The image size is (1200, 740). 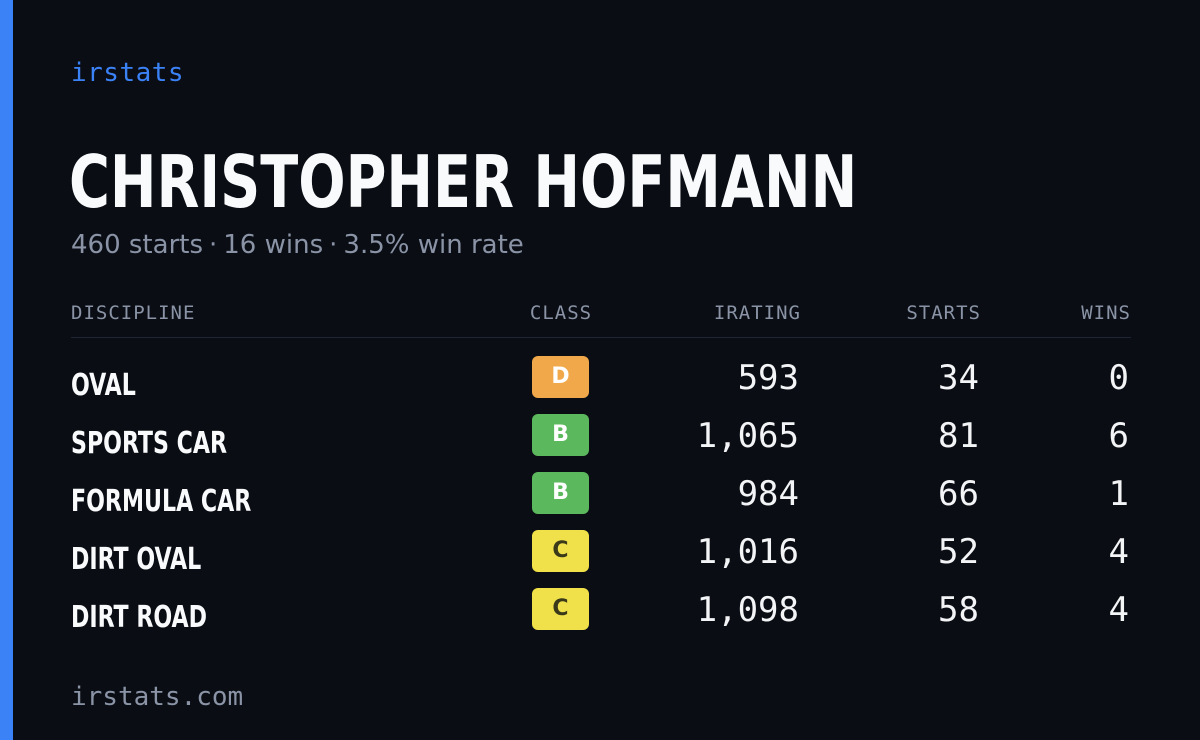 I want to click on summary-winrate: 3.5% win rate, so click(x=433, y=245).